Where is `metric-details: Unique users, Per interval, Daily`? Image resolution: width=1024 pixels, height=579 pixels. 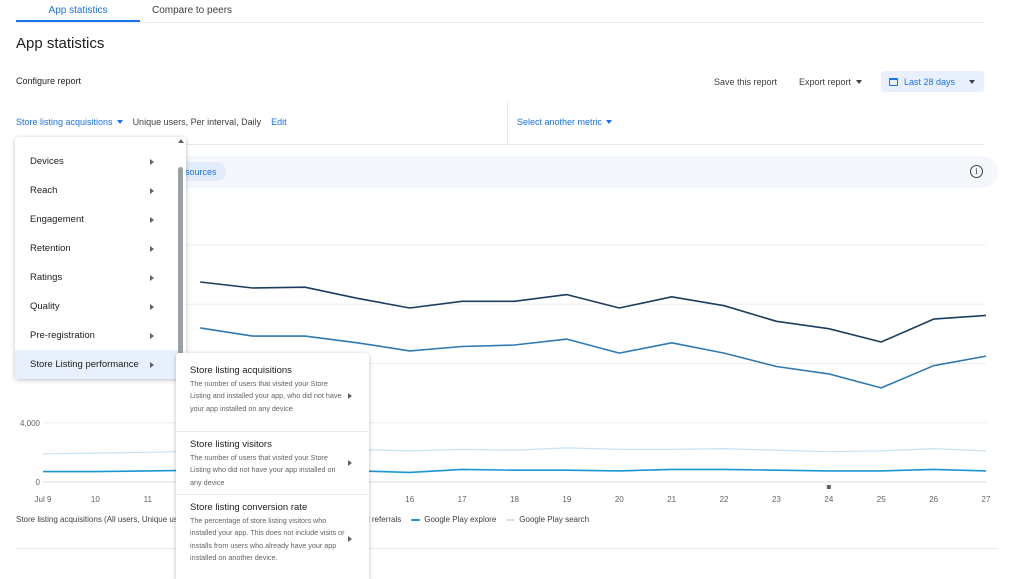 metric-details: Unique users, Per interval, Daily is located at coordinates (197, 122).